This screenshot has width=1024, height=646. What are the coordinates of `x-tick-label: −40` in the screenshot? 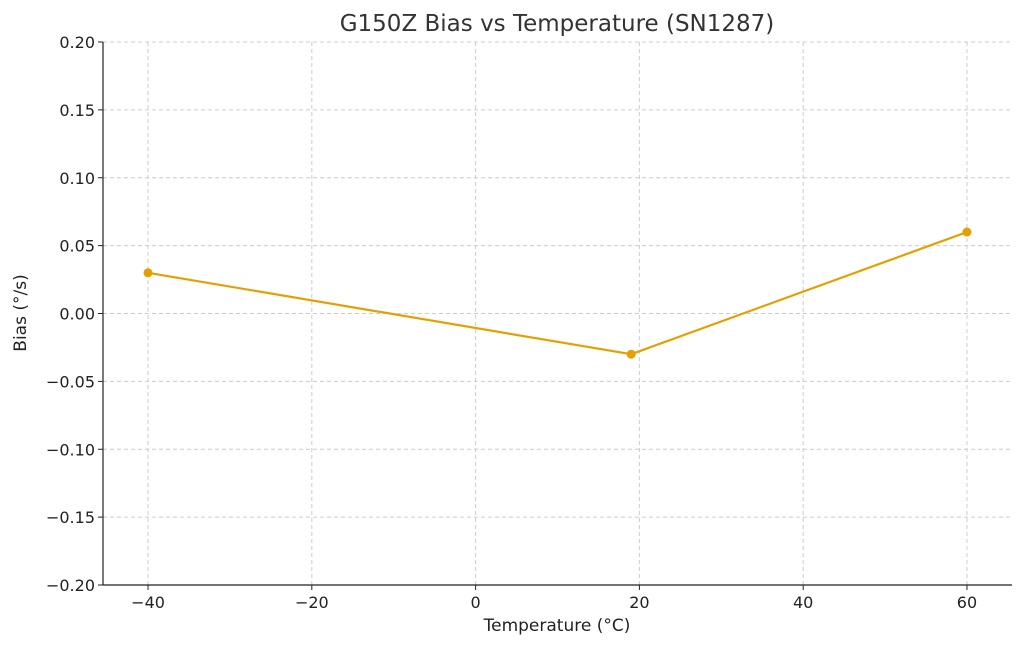 It's located at (148, 602).